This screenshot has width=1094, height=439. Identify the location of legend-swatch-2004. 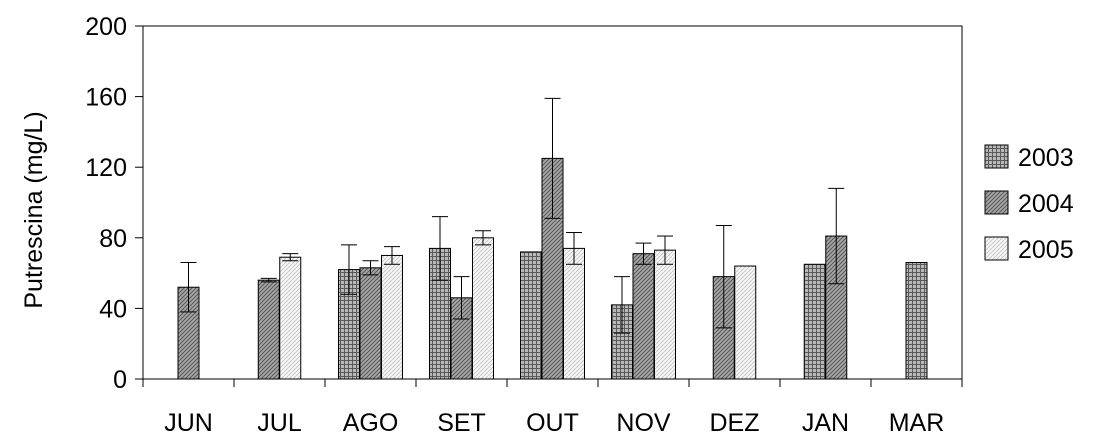
(996, 202).